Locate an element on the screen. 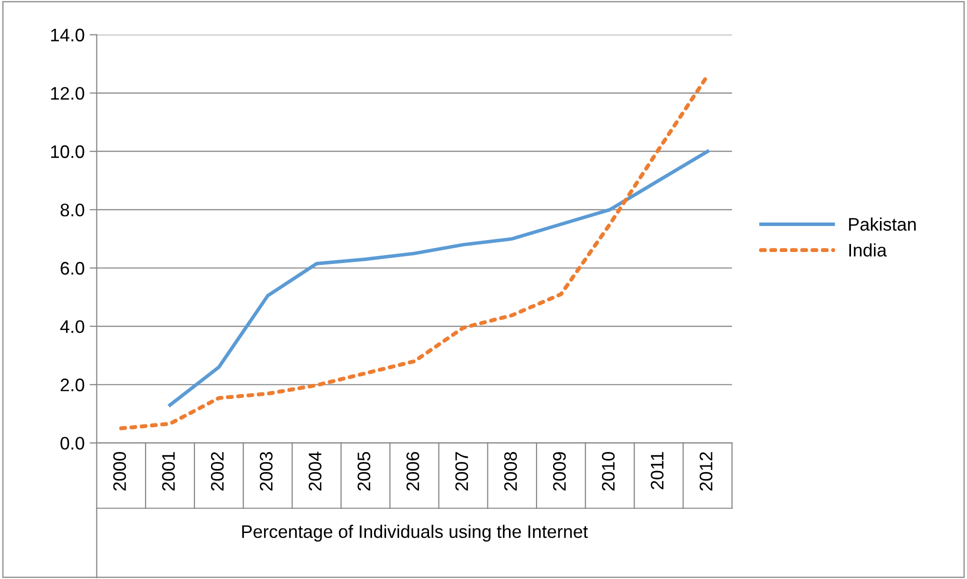 The image size is (967, 579). x-tick-label: 2005 is located at coordinates (364, 471).